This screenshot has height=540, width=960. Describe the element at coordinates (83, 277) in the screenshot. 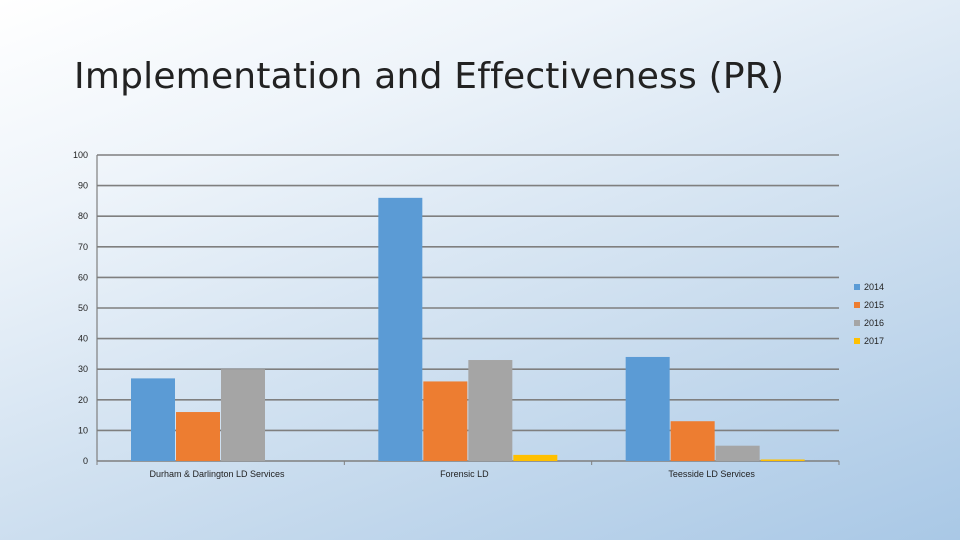

I see `y-tick-label: 60` at that location.